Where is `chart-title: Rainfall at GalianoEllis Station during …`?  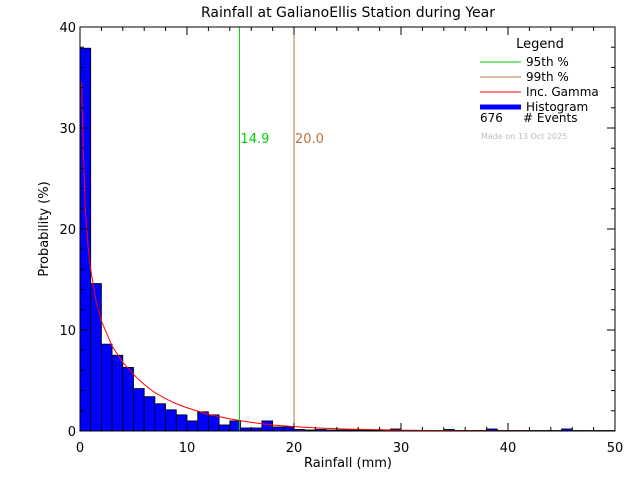
chart-title: Rainfall at GalianoEllis Station during … is located at coordinates (348, 13).